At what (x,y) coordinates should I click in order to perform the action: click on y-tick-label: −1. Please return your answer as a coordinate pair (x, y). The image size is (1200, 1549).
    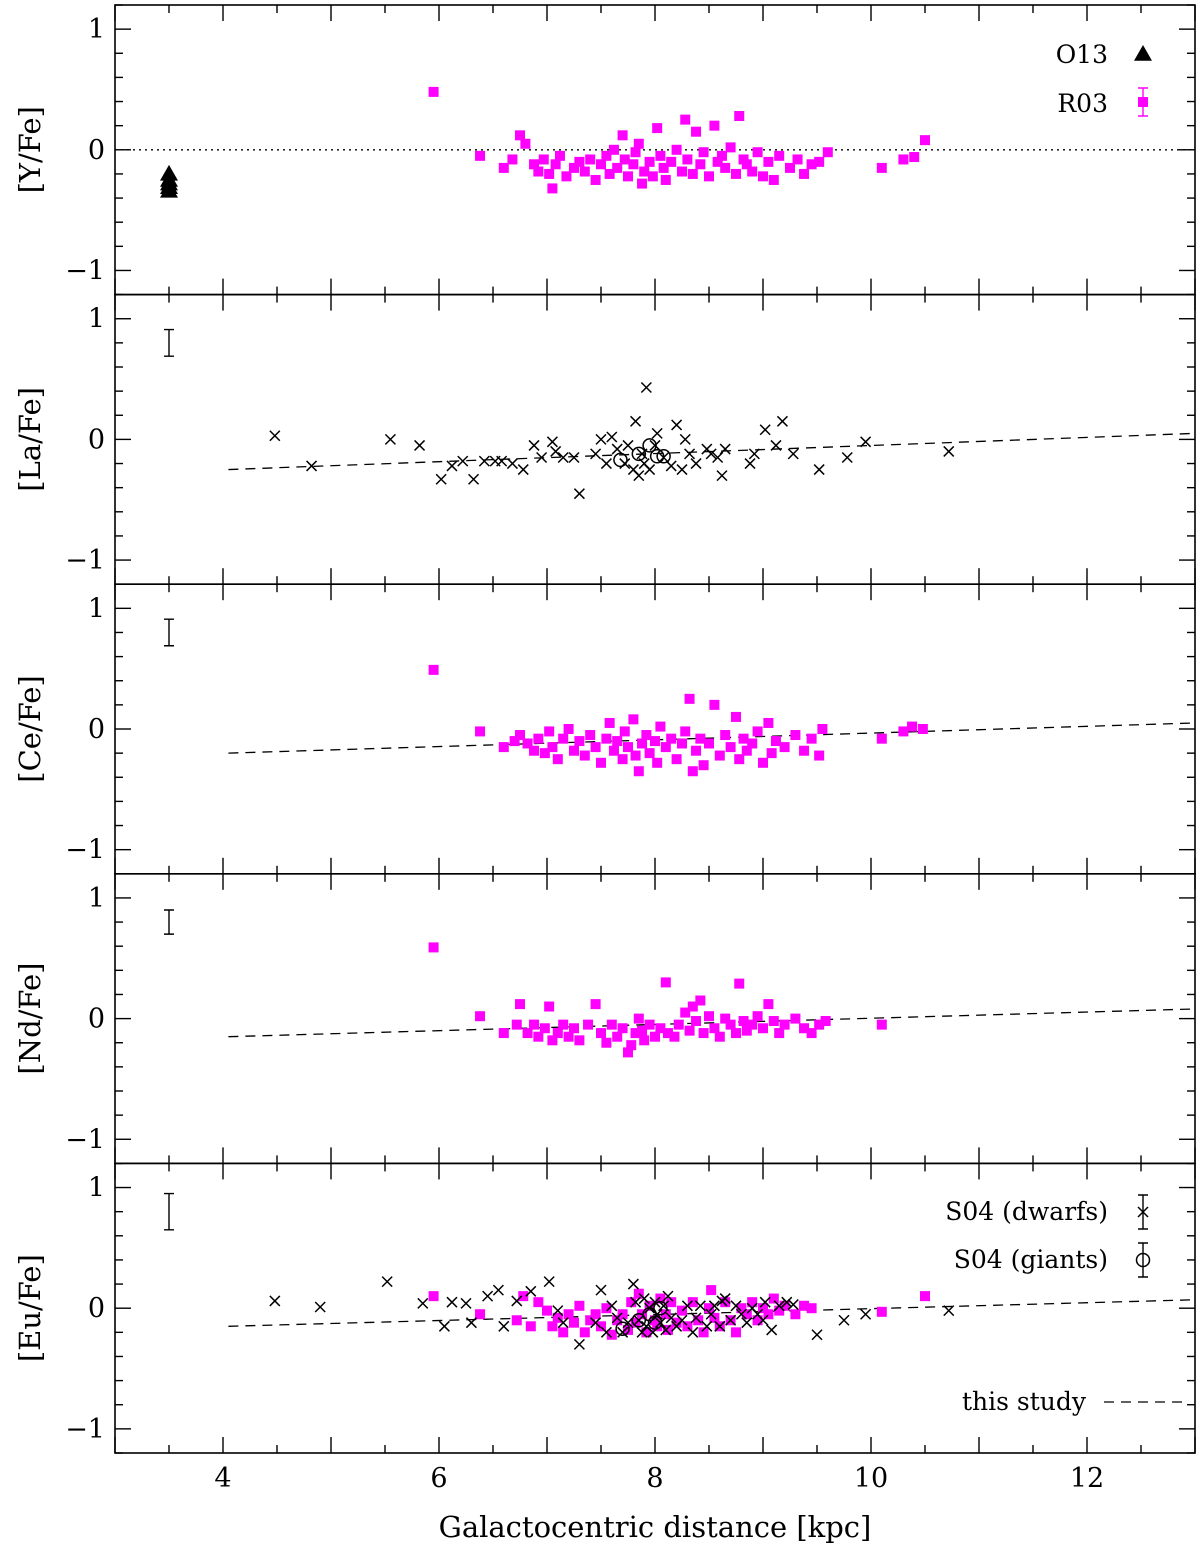
    Looking at the image, I should click on (85, 270).